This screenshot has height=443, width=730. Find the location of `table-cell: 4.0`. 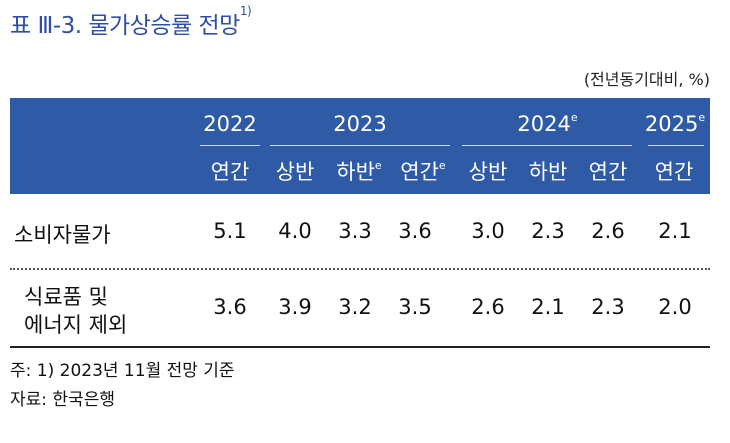

table-cell: 4.0 is located at coordinates (295, 231).